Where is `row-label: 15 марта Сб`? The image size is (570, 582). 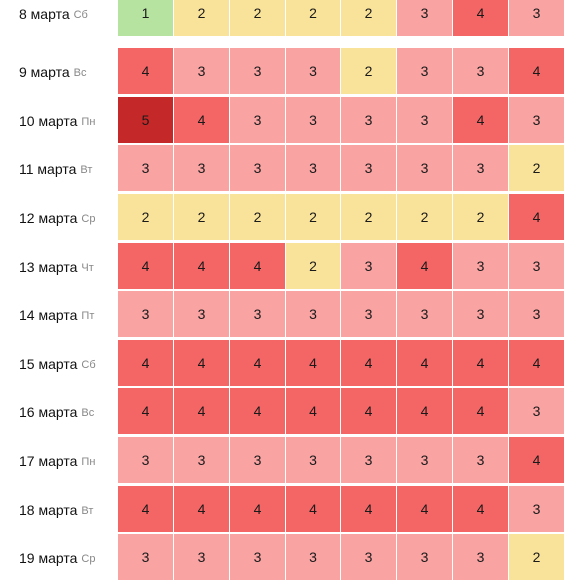 row-label: 15 марта Сб is located at coordinates (58, 364).